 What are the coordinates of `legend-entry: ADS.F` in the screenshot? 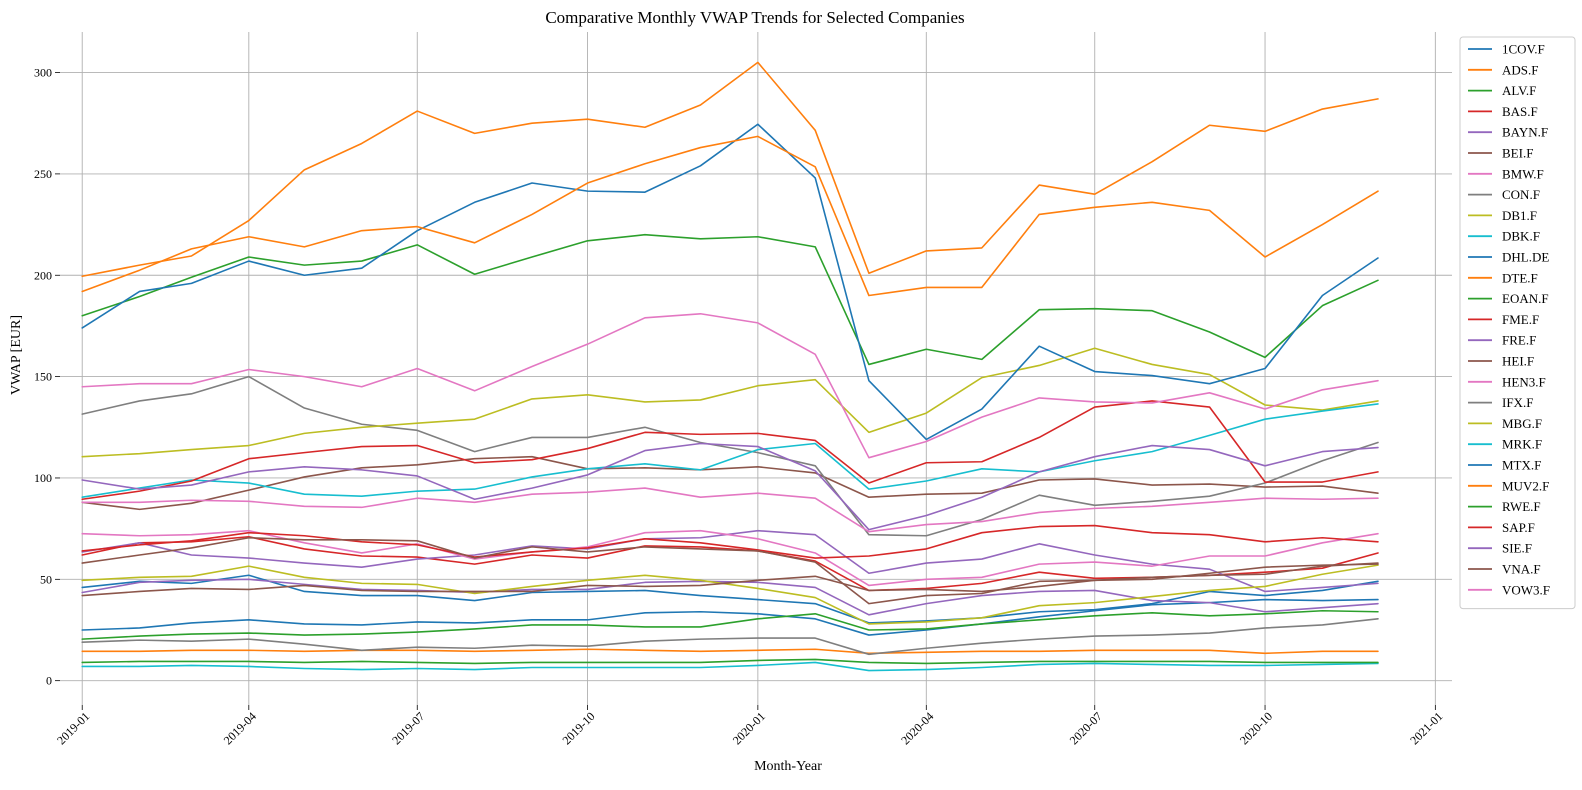 It's located at (1520, 69).